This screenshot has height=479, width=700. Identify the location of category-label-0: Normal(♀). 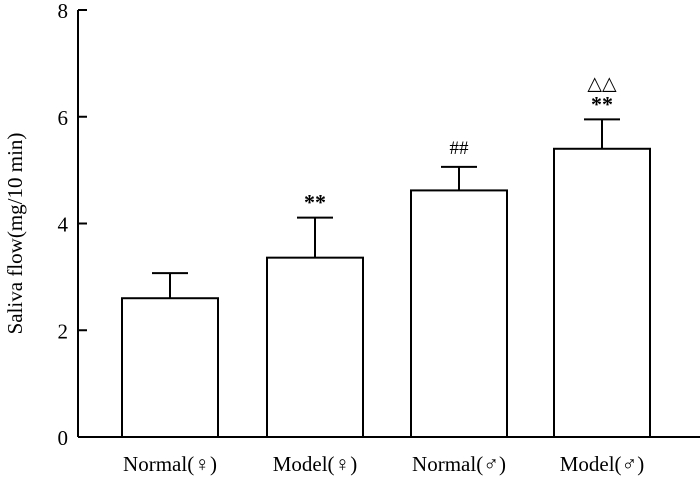
(170, 464).